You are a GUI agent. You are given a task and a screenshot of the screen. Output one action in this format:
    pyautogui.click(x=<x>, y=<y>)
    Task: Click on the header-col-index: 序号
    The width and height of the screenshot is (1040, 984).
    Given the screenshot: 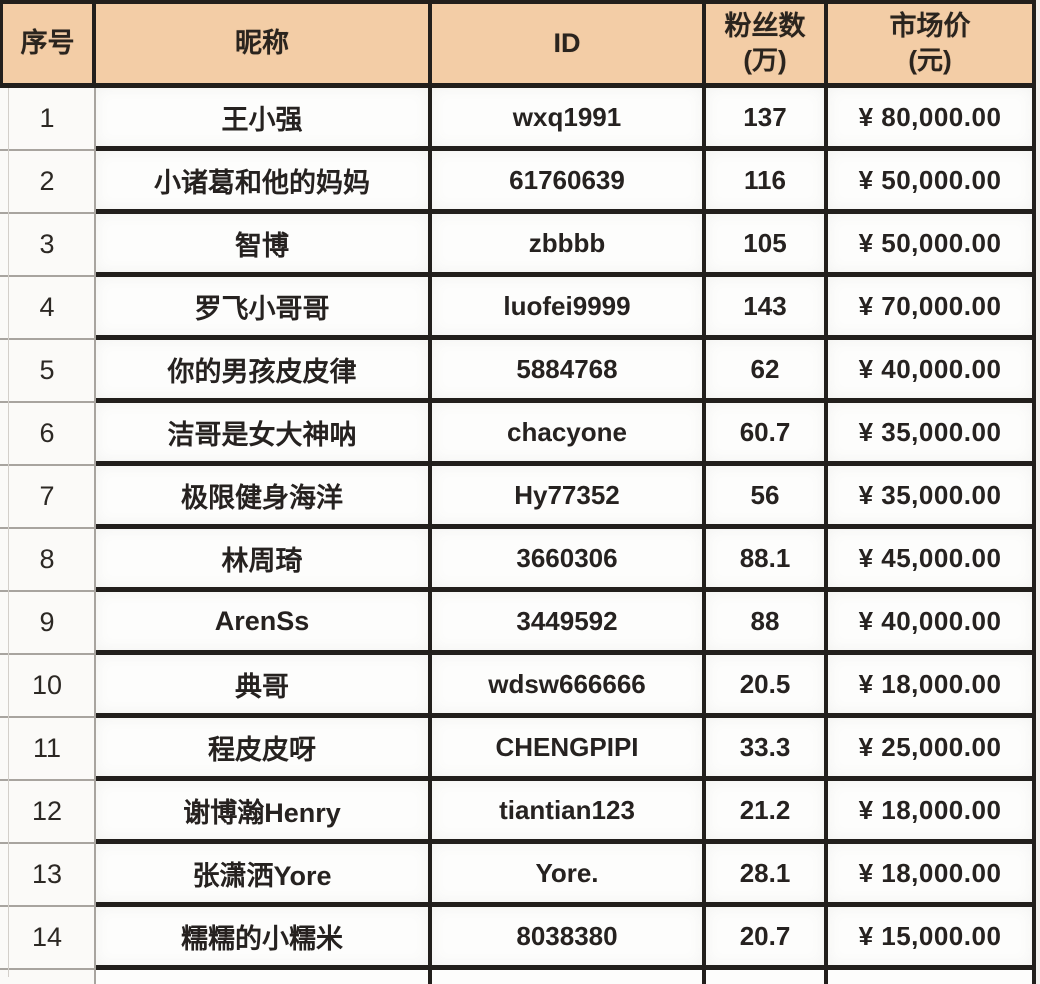 What is the action you would take?
    pyautogui.click(x=48, y=43)
    